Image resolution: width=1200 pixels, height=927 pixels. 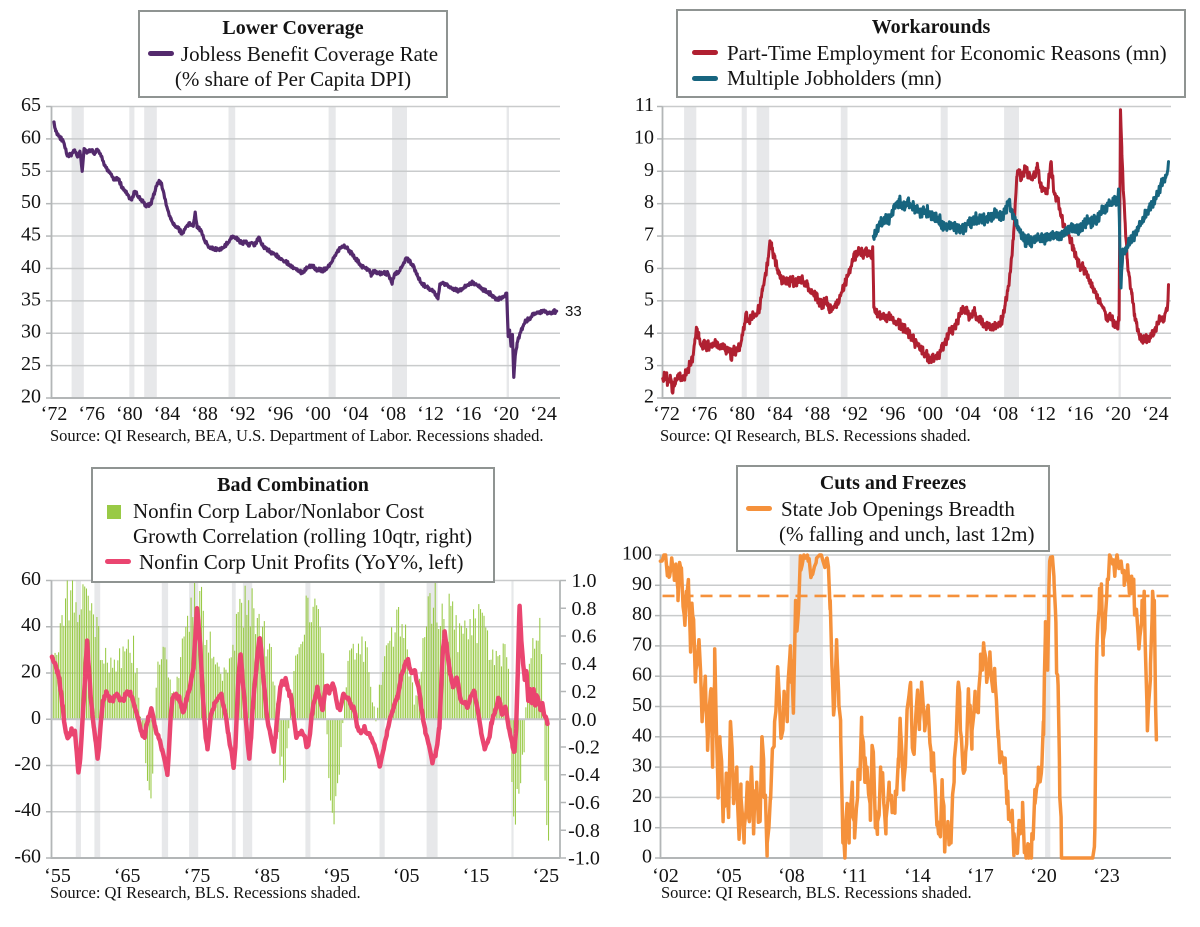 I want to click on svg-text: -60, so click(x=27, y=857).